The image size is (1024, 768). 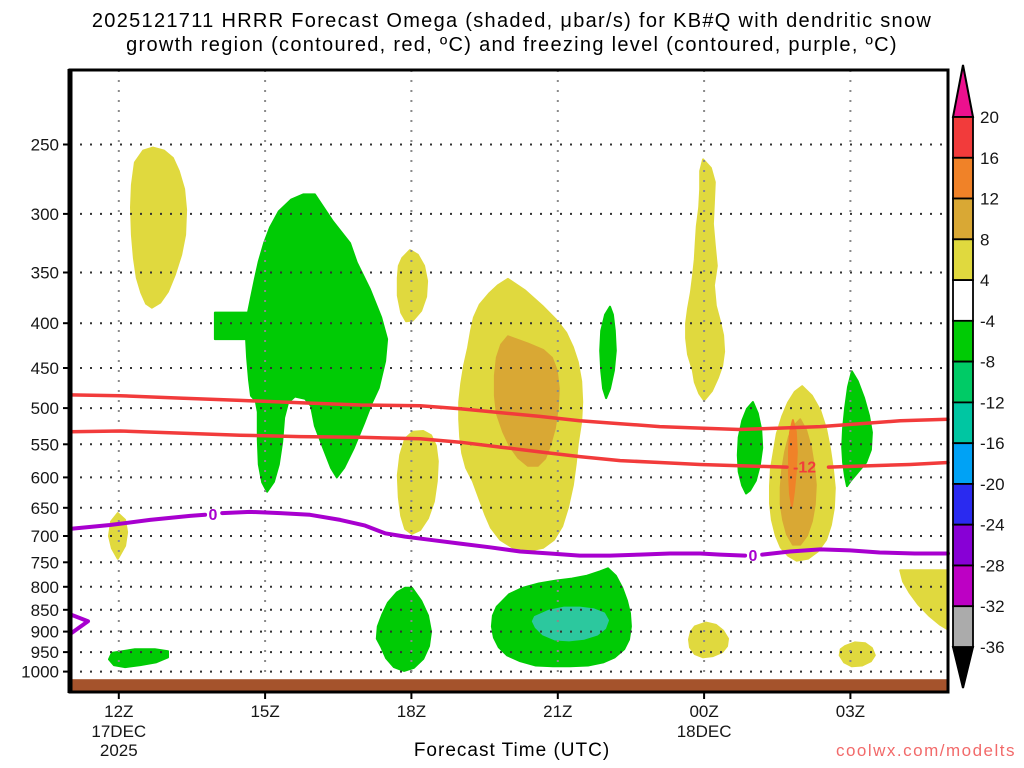 I want to click on colorbar-tick-label: 12, so click(x=989, y=199).